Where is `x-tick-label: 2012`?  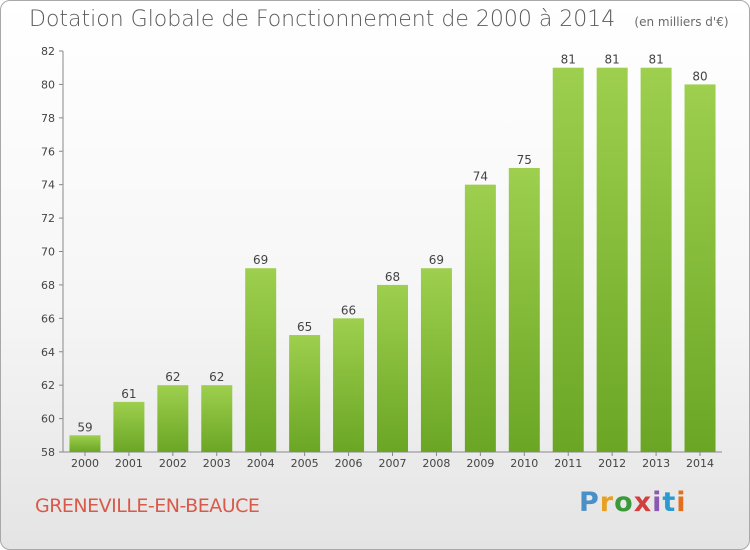
x-tick-label: 2012 is located at coordinates (612, 463).